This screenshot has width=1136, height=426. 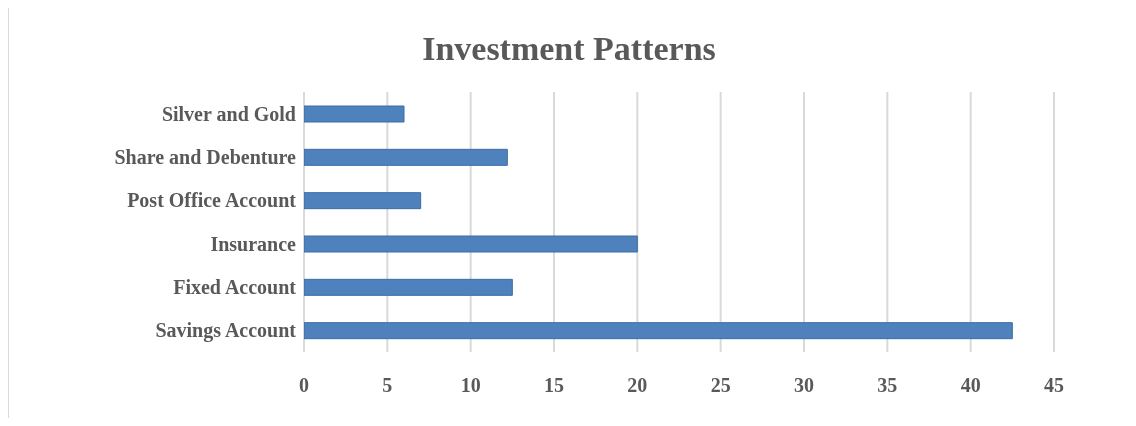 I want to click on x-tick-label: 40, so click(x=970, y=385).